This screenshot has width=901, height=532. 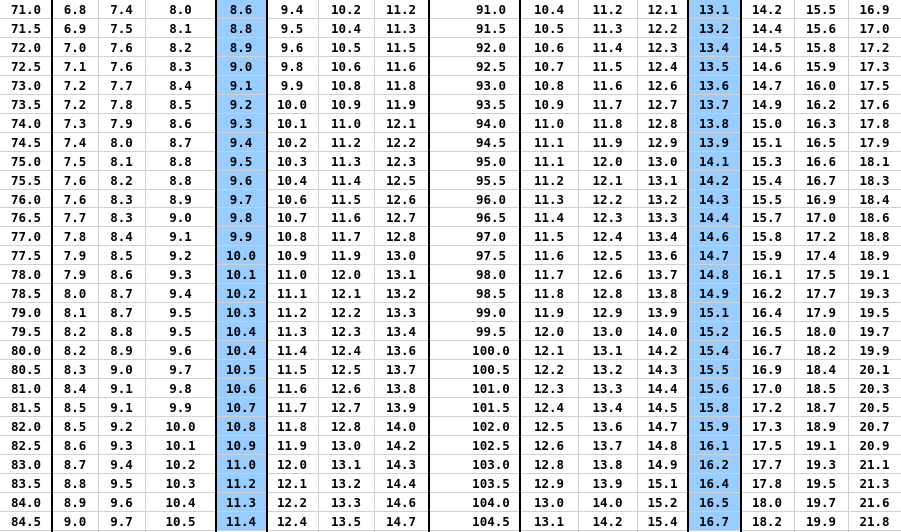 I want to click on right-table-cell: 103.5, so click(x=491, y=483).